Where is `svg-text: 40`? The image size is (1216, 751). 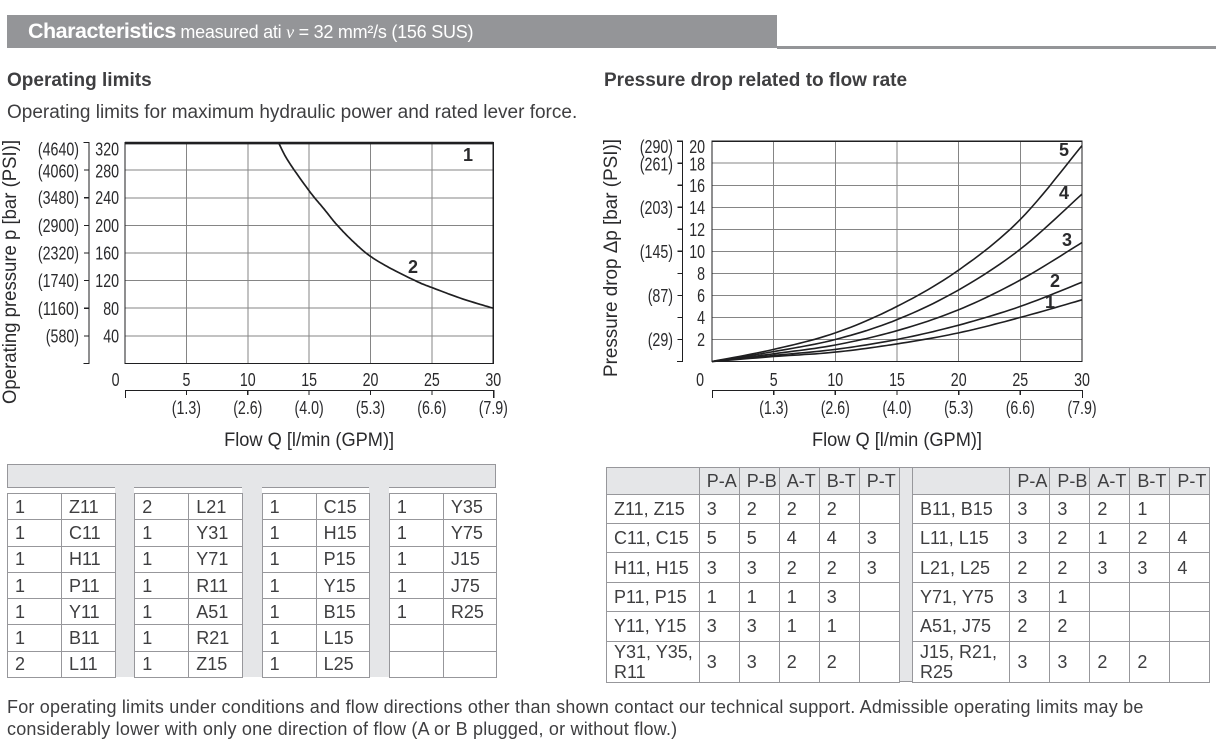 svg-text: 40 is located at coordinates (111, 336).